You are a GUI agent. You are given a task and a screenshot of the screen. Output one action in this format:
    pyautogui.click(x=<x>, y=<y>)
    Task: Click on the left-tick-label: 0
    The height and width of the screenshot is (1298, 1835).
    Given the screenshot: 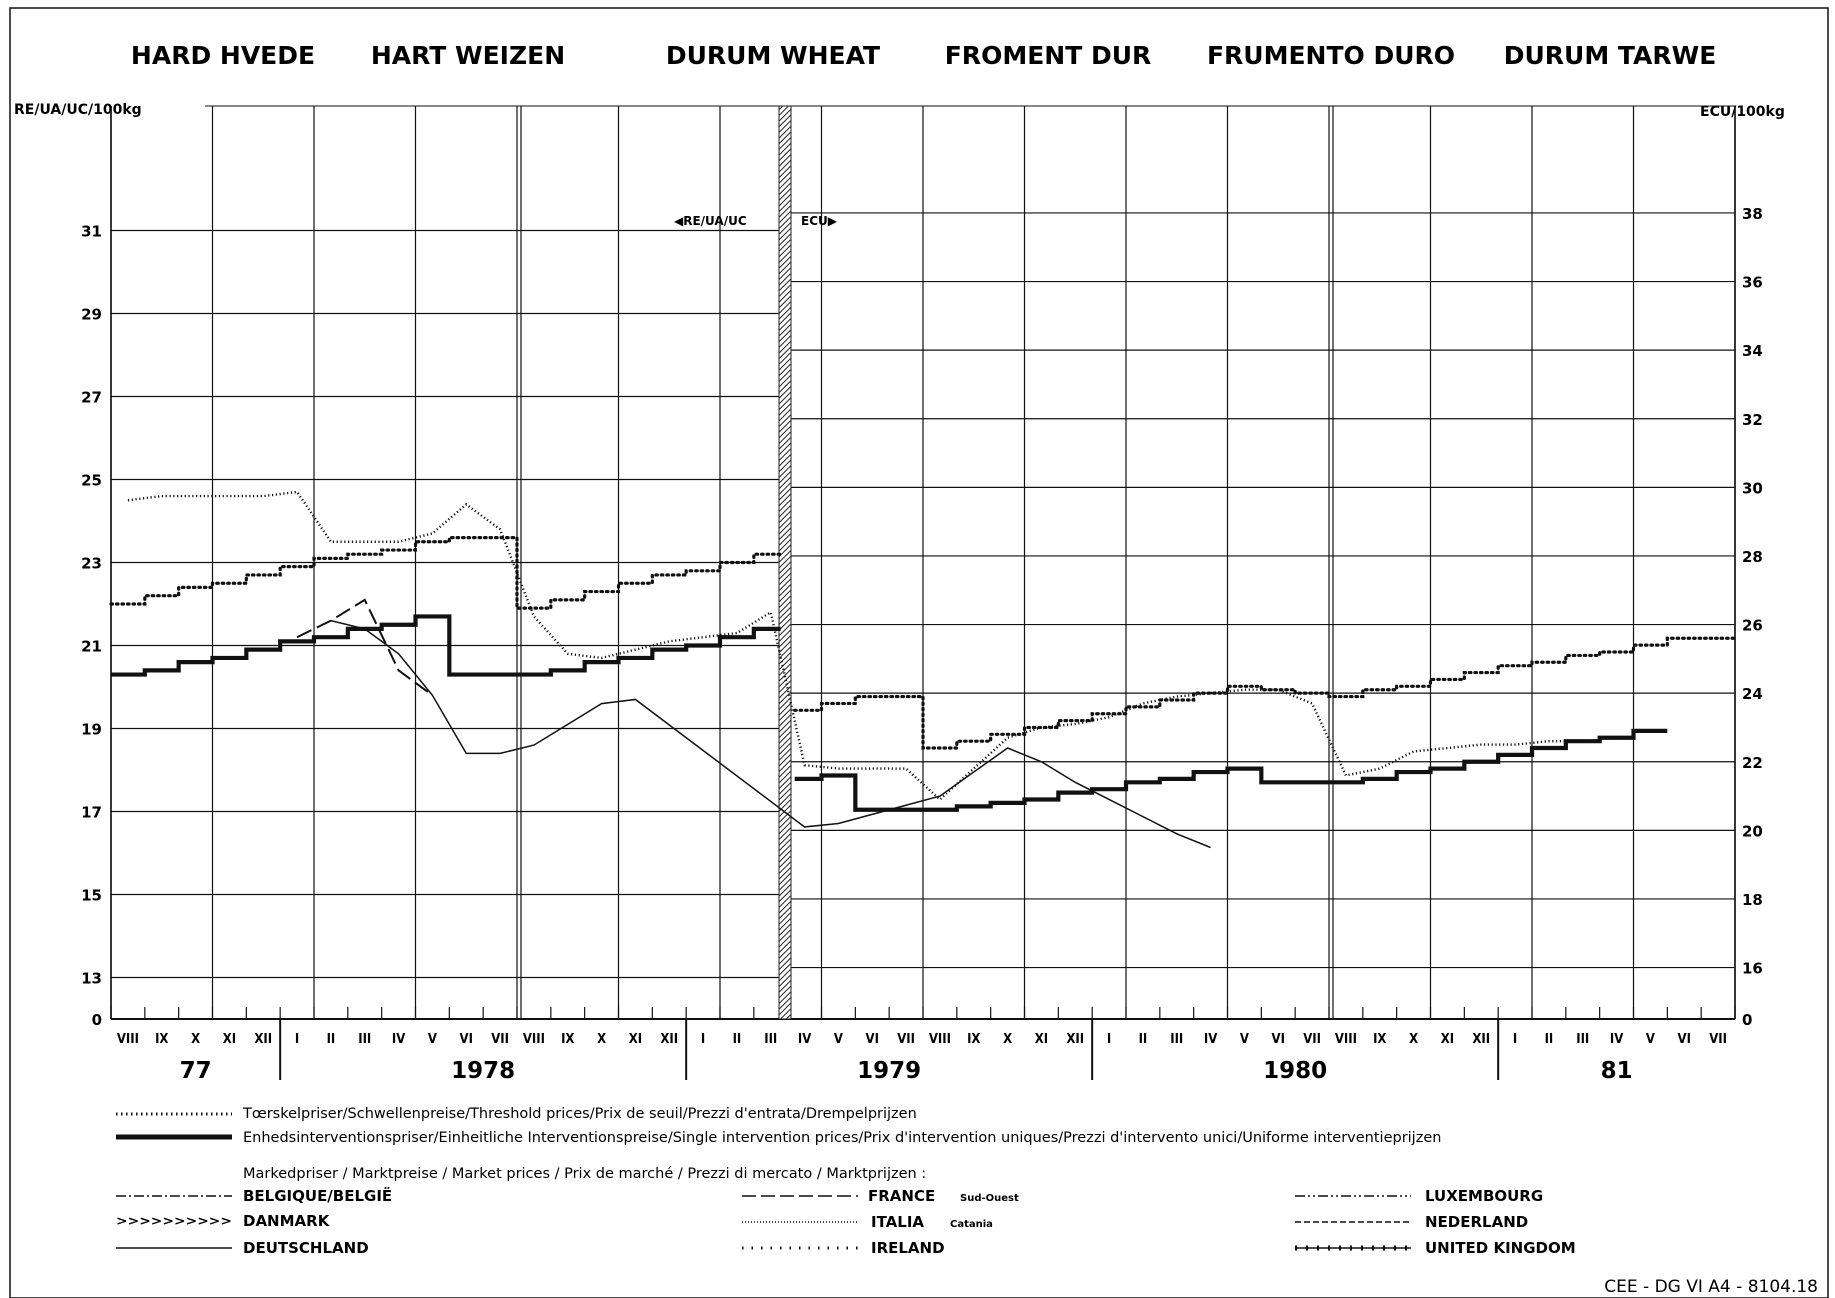 What is the action you would take?
    pyautogui.click(x=97, y=1020)
    